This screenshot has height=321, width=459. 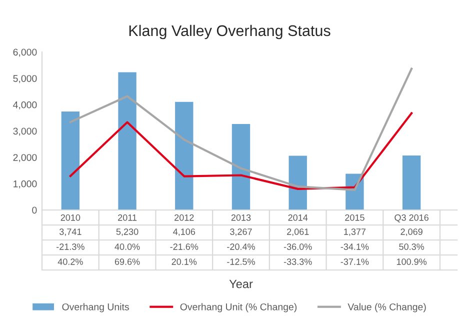 What do you see at coordinates (411, 232) in the screenshot?
I see `data-label: 2,069` at bounding box center [411, 232].